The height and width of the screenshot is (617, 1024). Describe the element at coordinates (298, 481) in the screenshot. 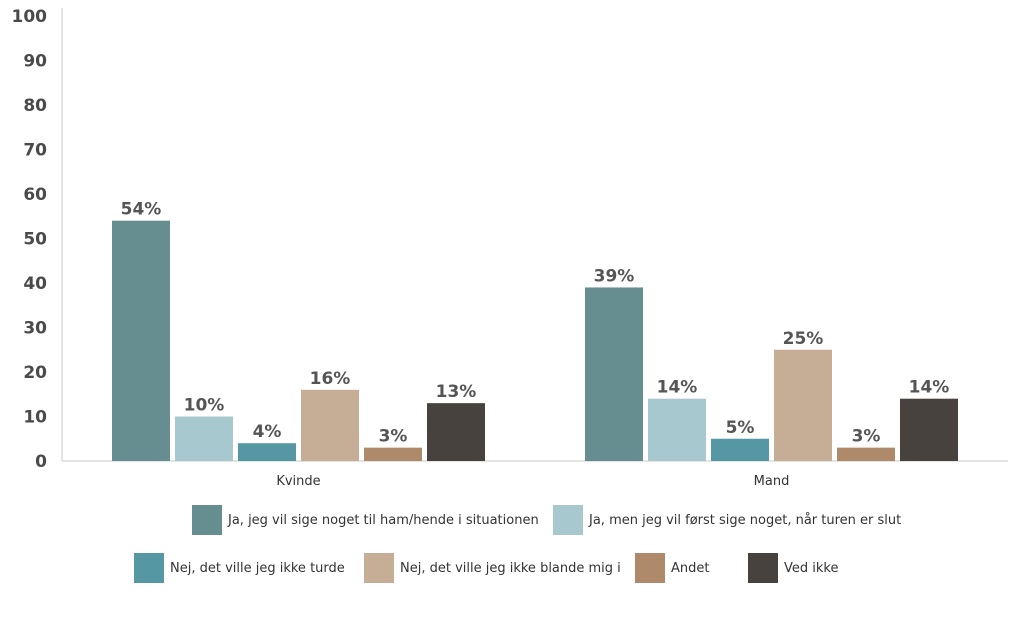

I see `x-category-label: Kvinde` at that location.